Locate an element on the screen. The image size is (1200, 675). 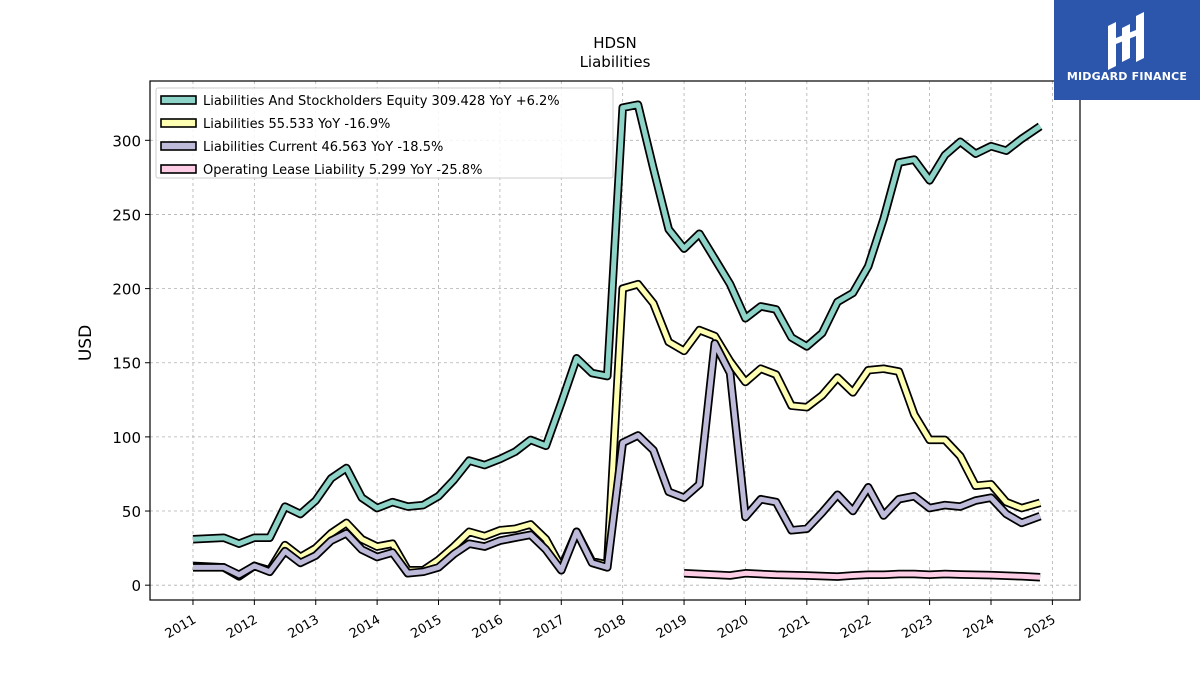
brand-mark-icon is located at coordinates (1126, 41).